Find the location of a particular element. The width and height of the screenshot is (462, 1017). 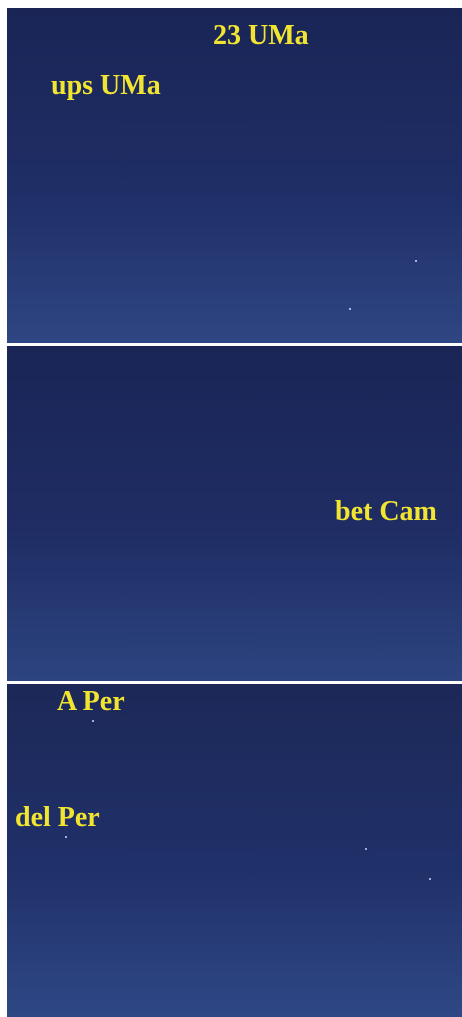

star-label: 23 UMa is located at coordinates (261, 35).